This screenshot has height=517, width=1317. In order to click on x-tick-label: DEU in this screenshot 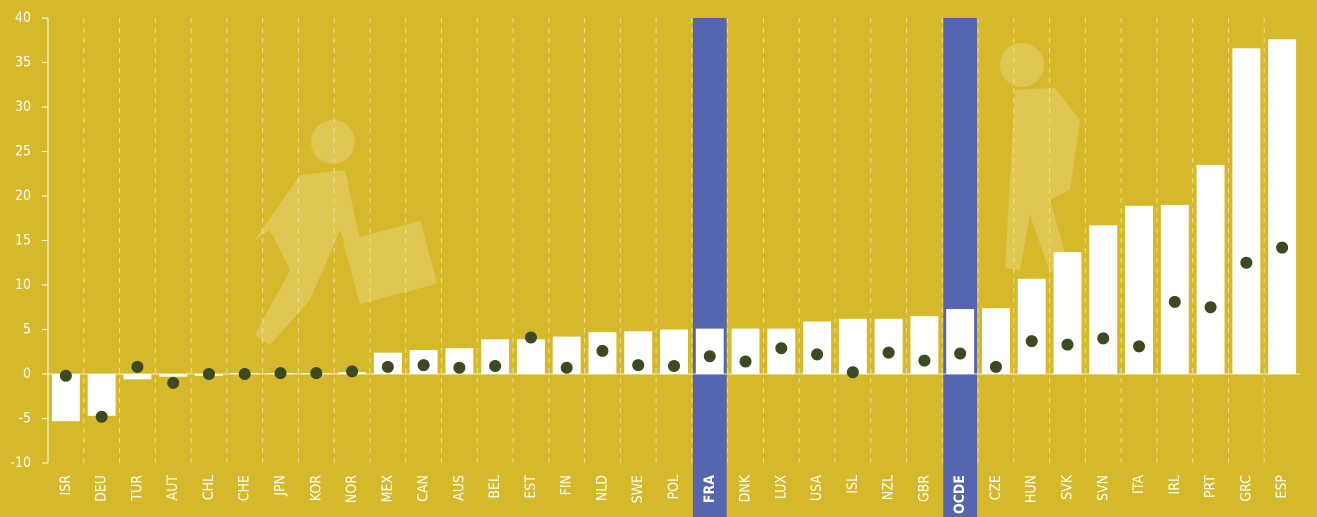, I will do `click(102, 488)`.